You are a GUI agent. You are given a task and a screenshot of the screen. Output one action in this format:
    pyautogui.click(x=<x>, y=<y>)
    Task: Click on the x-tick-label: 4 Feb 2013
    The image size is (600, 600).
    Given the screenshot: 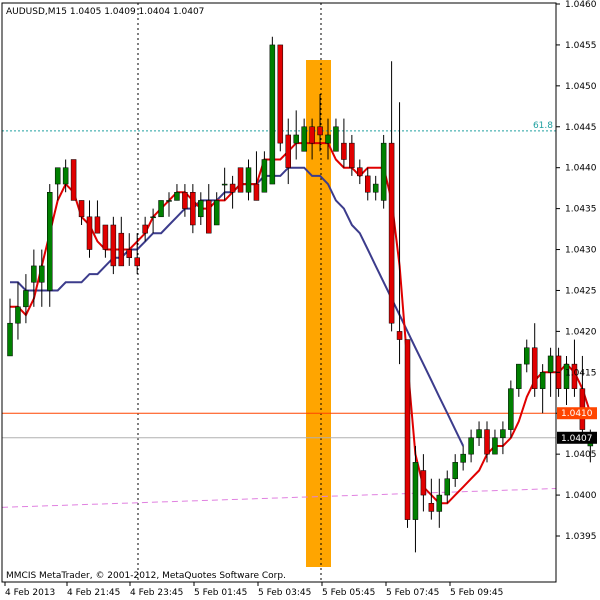 What is the action you would take?
    pyautogui.click(x=30, y=593)
    